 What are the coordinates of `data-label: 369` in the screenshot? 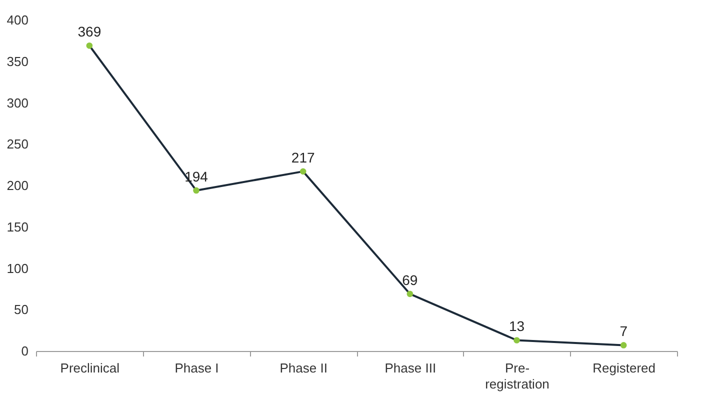 It's located at (90, 32).